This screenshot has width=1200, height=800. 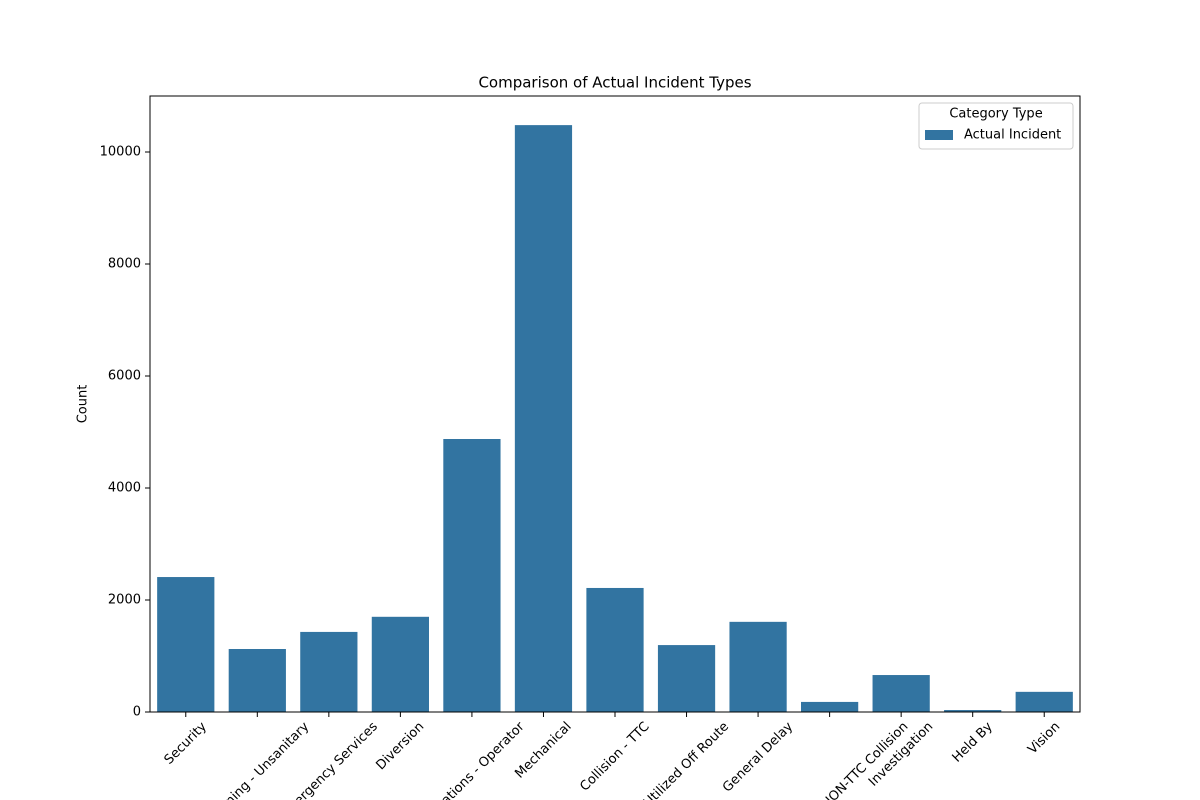 I want to click on x-tick-label: Diversion, so click(x=400, y=746).